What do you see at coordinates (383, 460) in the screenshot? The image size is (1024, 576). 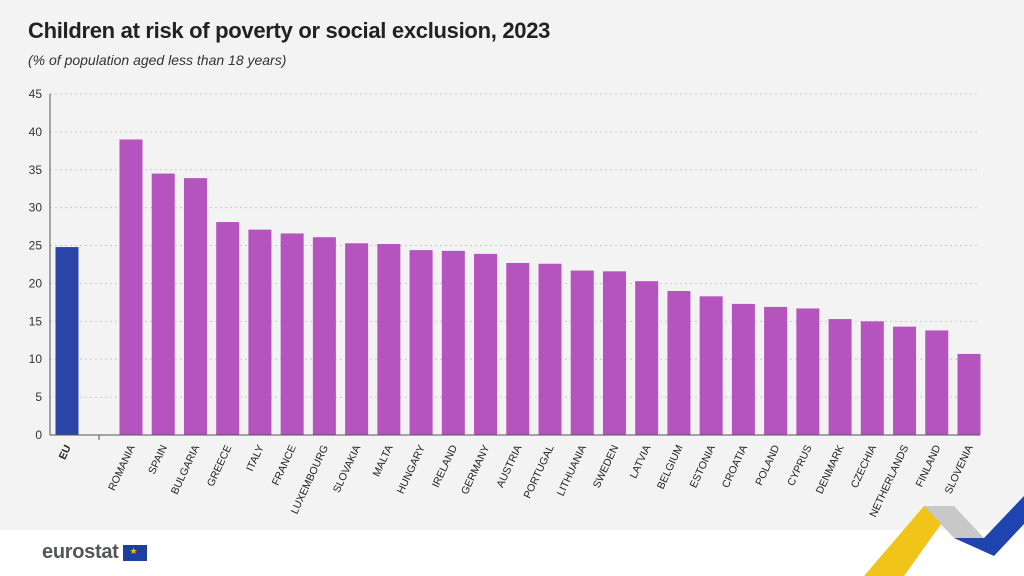 I see `x-category-label: MALTA` at bounding box center [383, 460].